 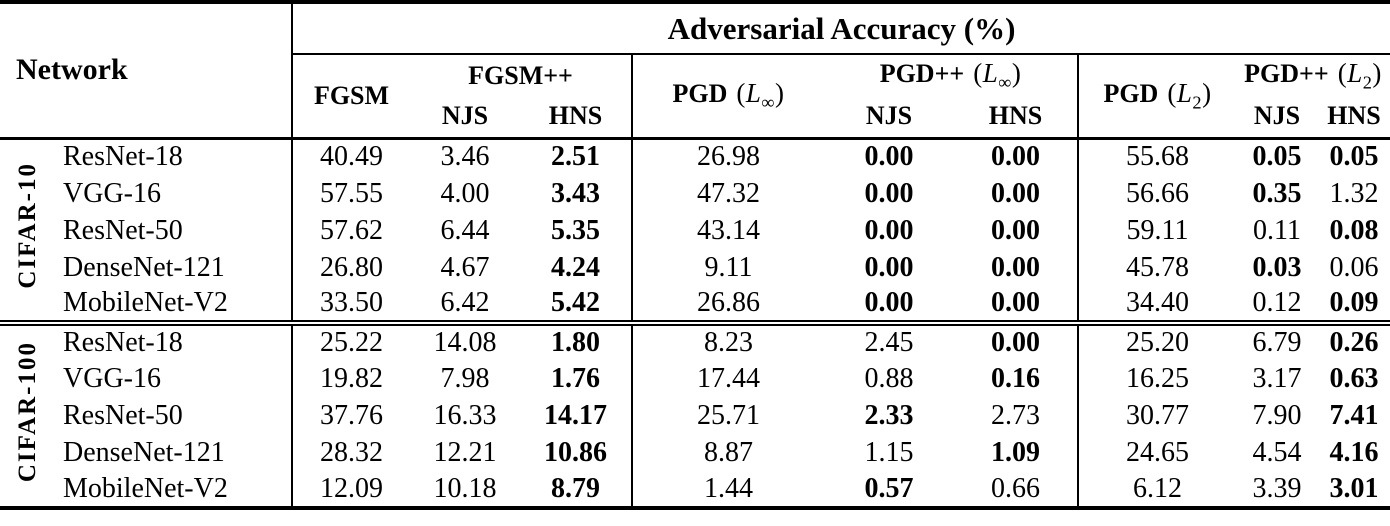 What do you see at coordinates (728, 304) in the screenshot?
I see `value-cell: 26.86` at bounding box center [728, 304].